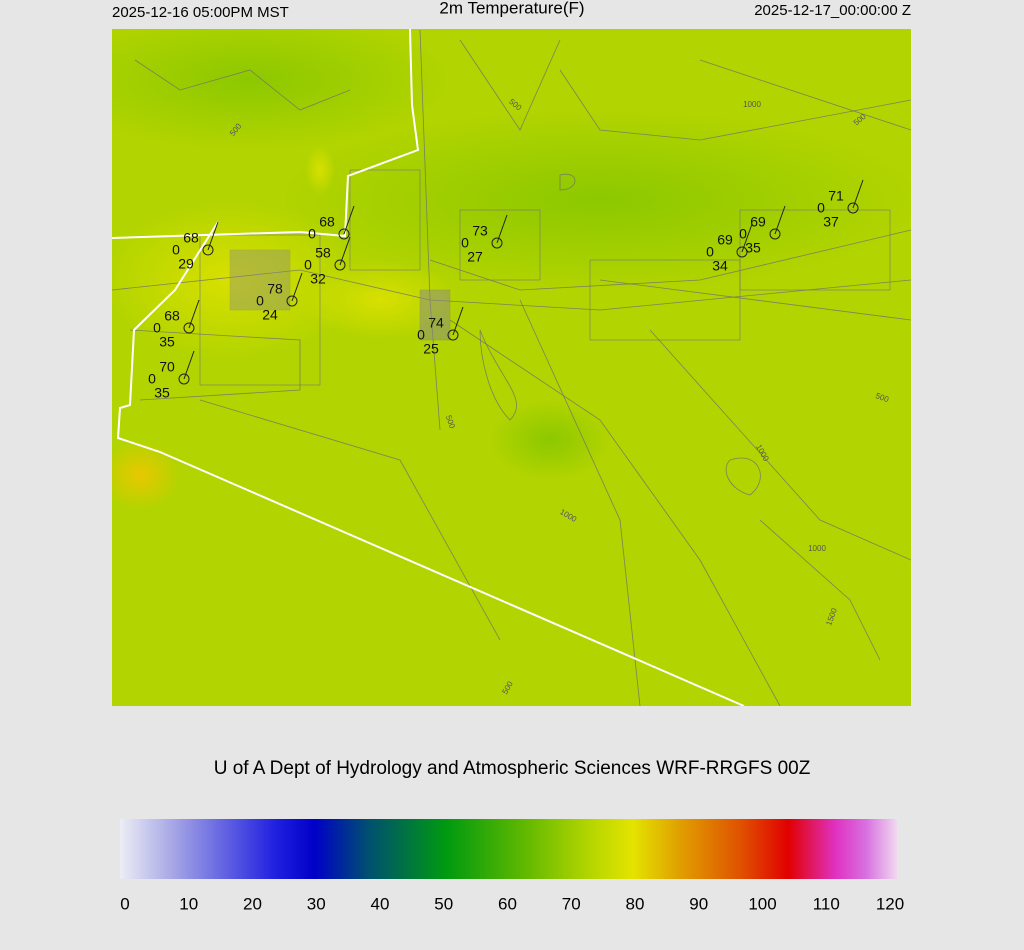 The width and height of the screenshot is (1024, 950). I want to click on station-dewpoint: 25, so click(431, 349).